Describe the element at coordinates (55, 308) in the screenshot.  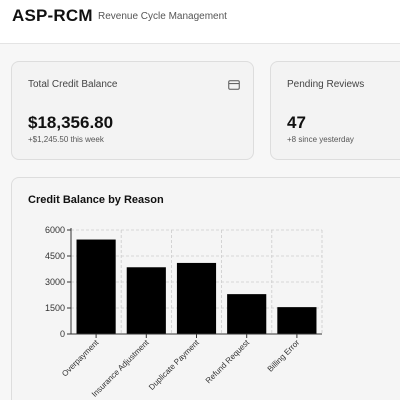
I see `y-tick-label: 1500` at that location.